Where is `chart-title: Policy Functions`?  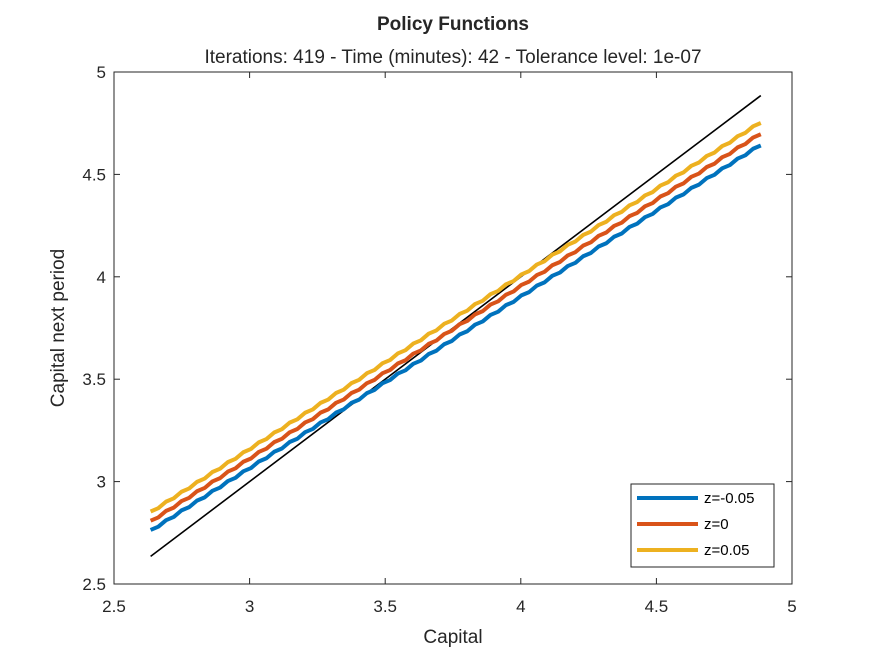
chart-title: Policy Functions is located at coordinates (453, 24).